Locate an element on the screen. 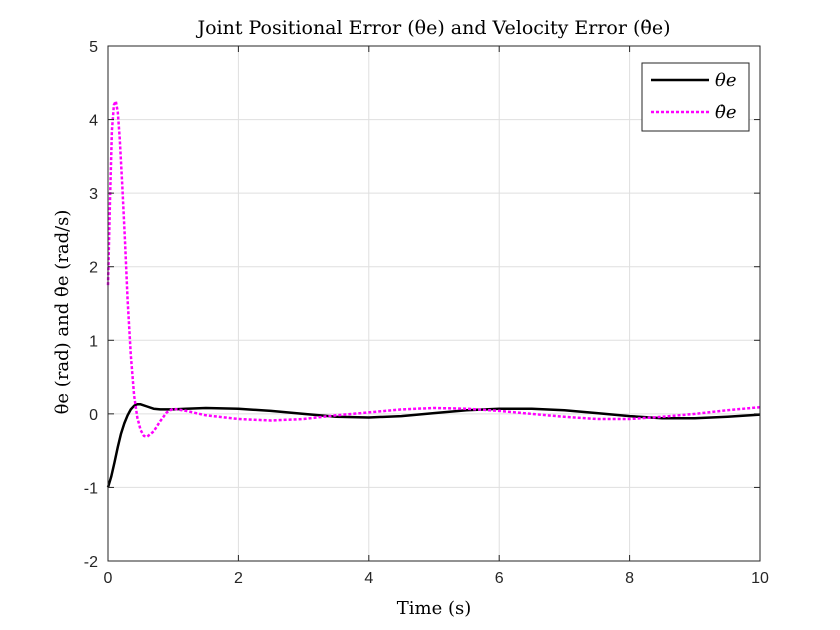 The height and width of the screenshot is (630, 840). y-tick-label: 2 is located at coordinates (93, 268).